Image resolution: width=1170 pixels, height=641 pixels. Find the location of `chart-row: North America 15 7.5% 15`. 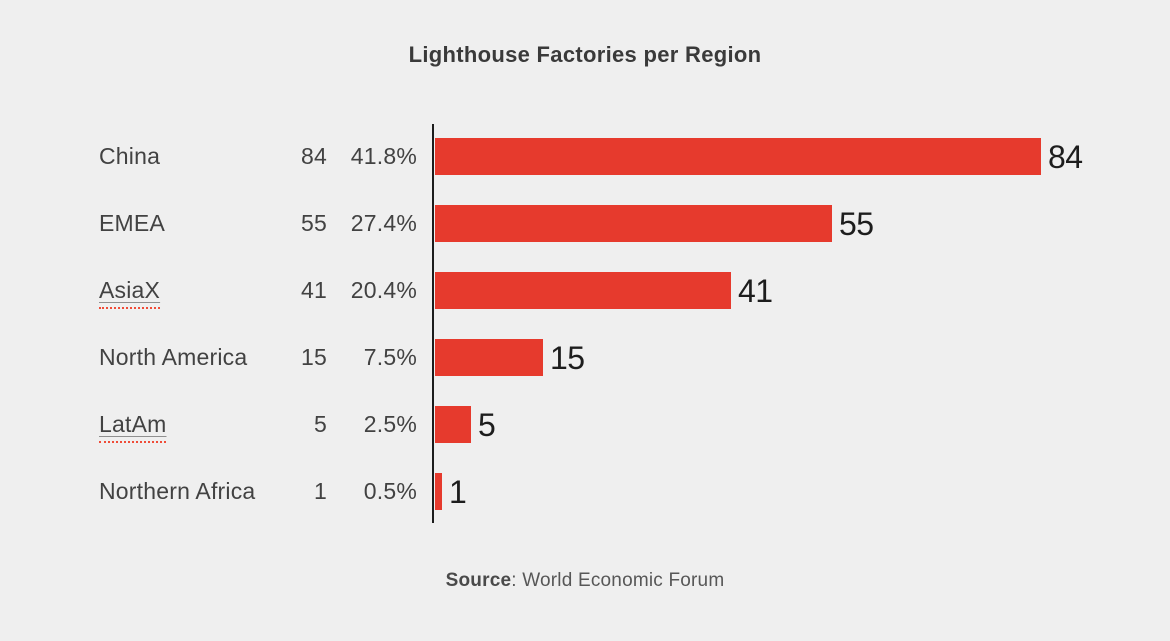

chart-row: North America 15 7.5% 15 is located at coordinates (585, 357).